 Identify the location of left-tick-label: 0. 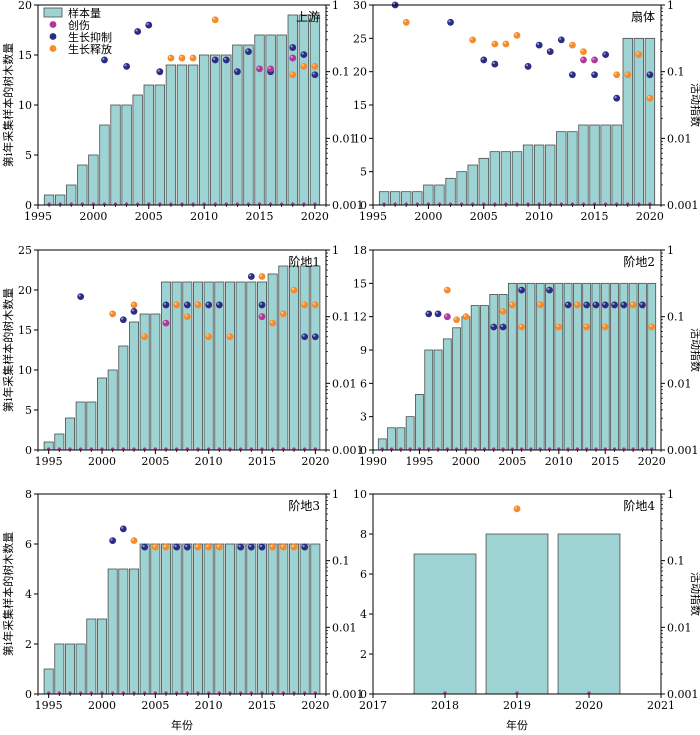
(28, 450).